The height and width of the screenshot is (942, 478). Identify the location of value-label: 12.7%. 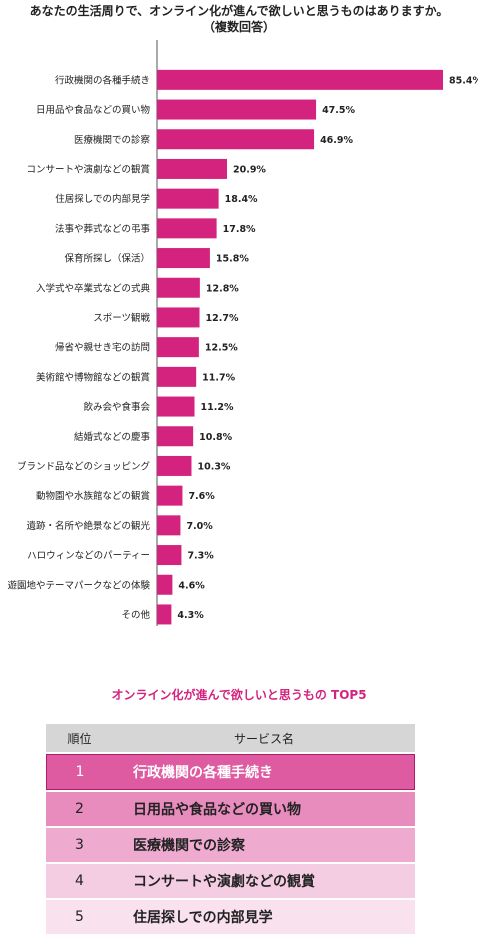
(222, 318).